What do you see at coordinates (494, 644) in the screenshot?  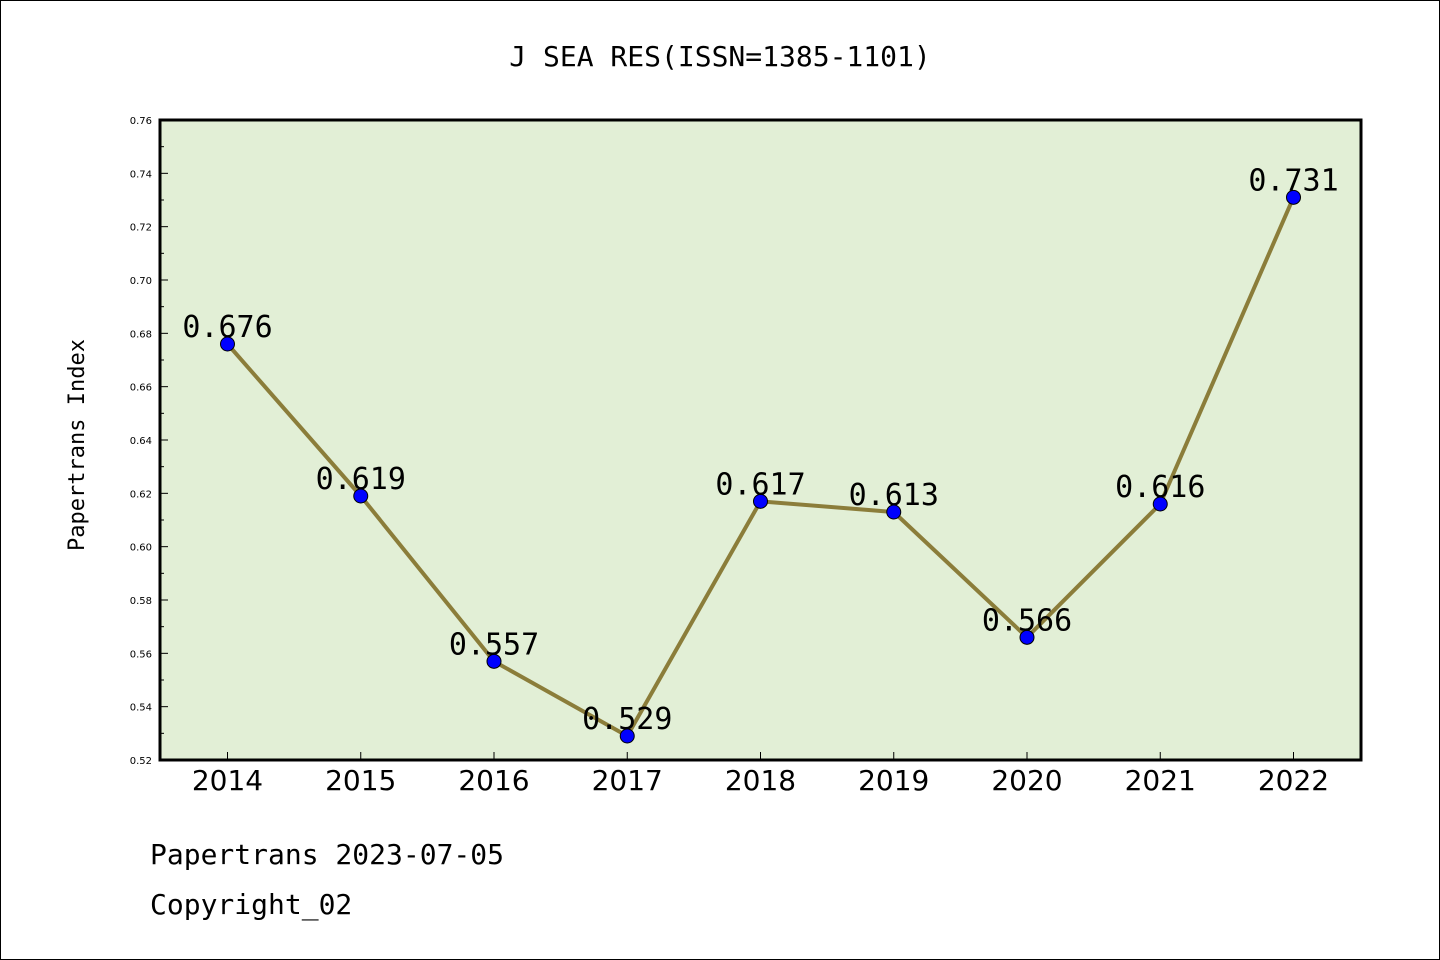 I see `data-label: 0.557` at bounding box center [494, 644].